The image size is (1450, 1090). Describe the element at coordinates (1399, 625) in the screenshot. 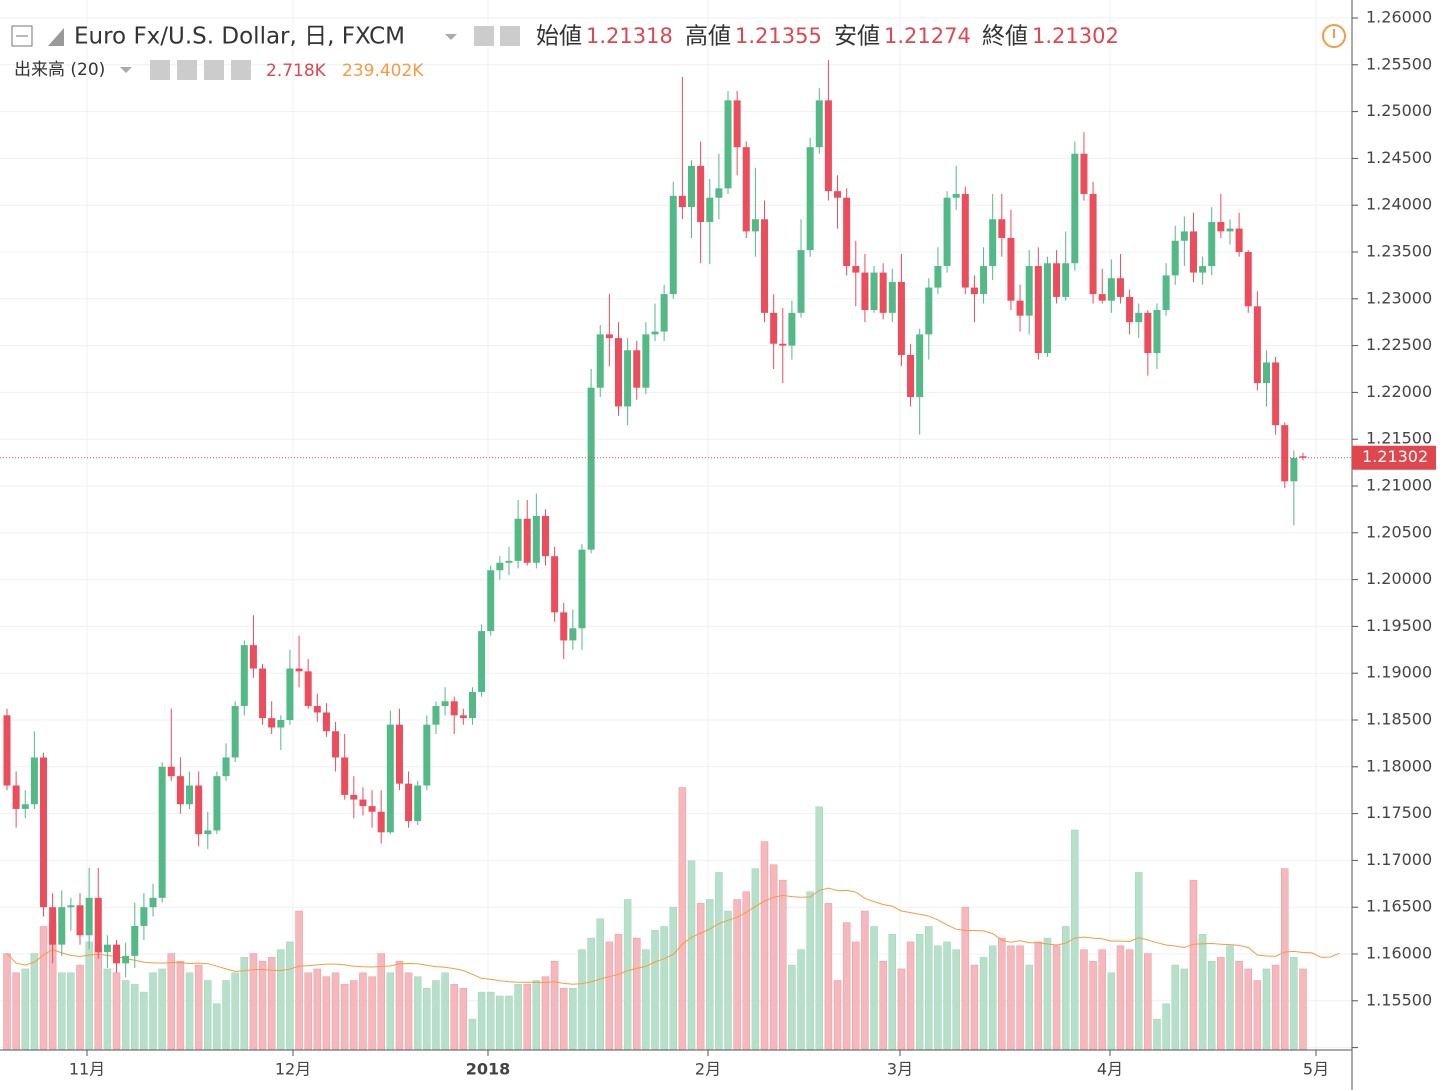

I see `y-tick-label: 1.19500` at that location.